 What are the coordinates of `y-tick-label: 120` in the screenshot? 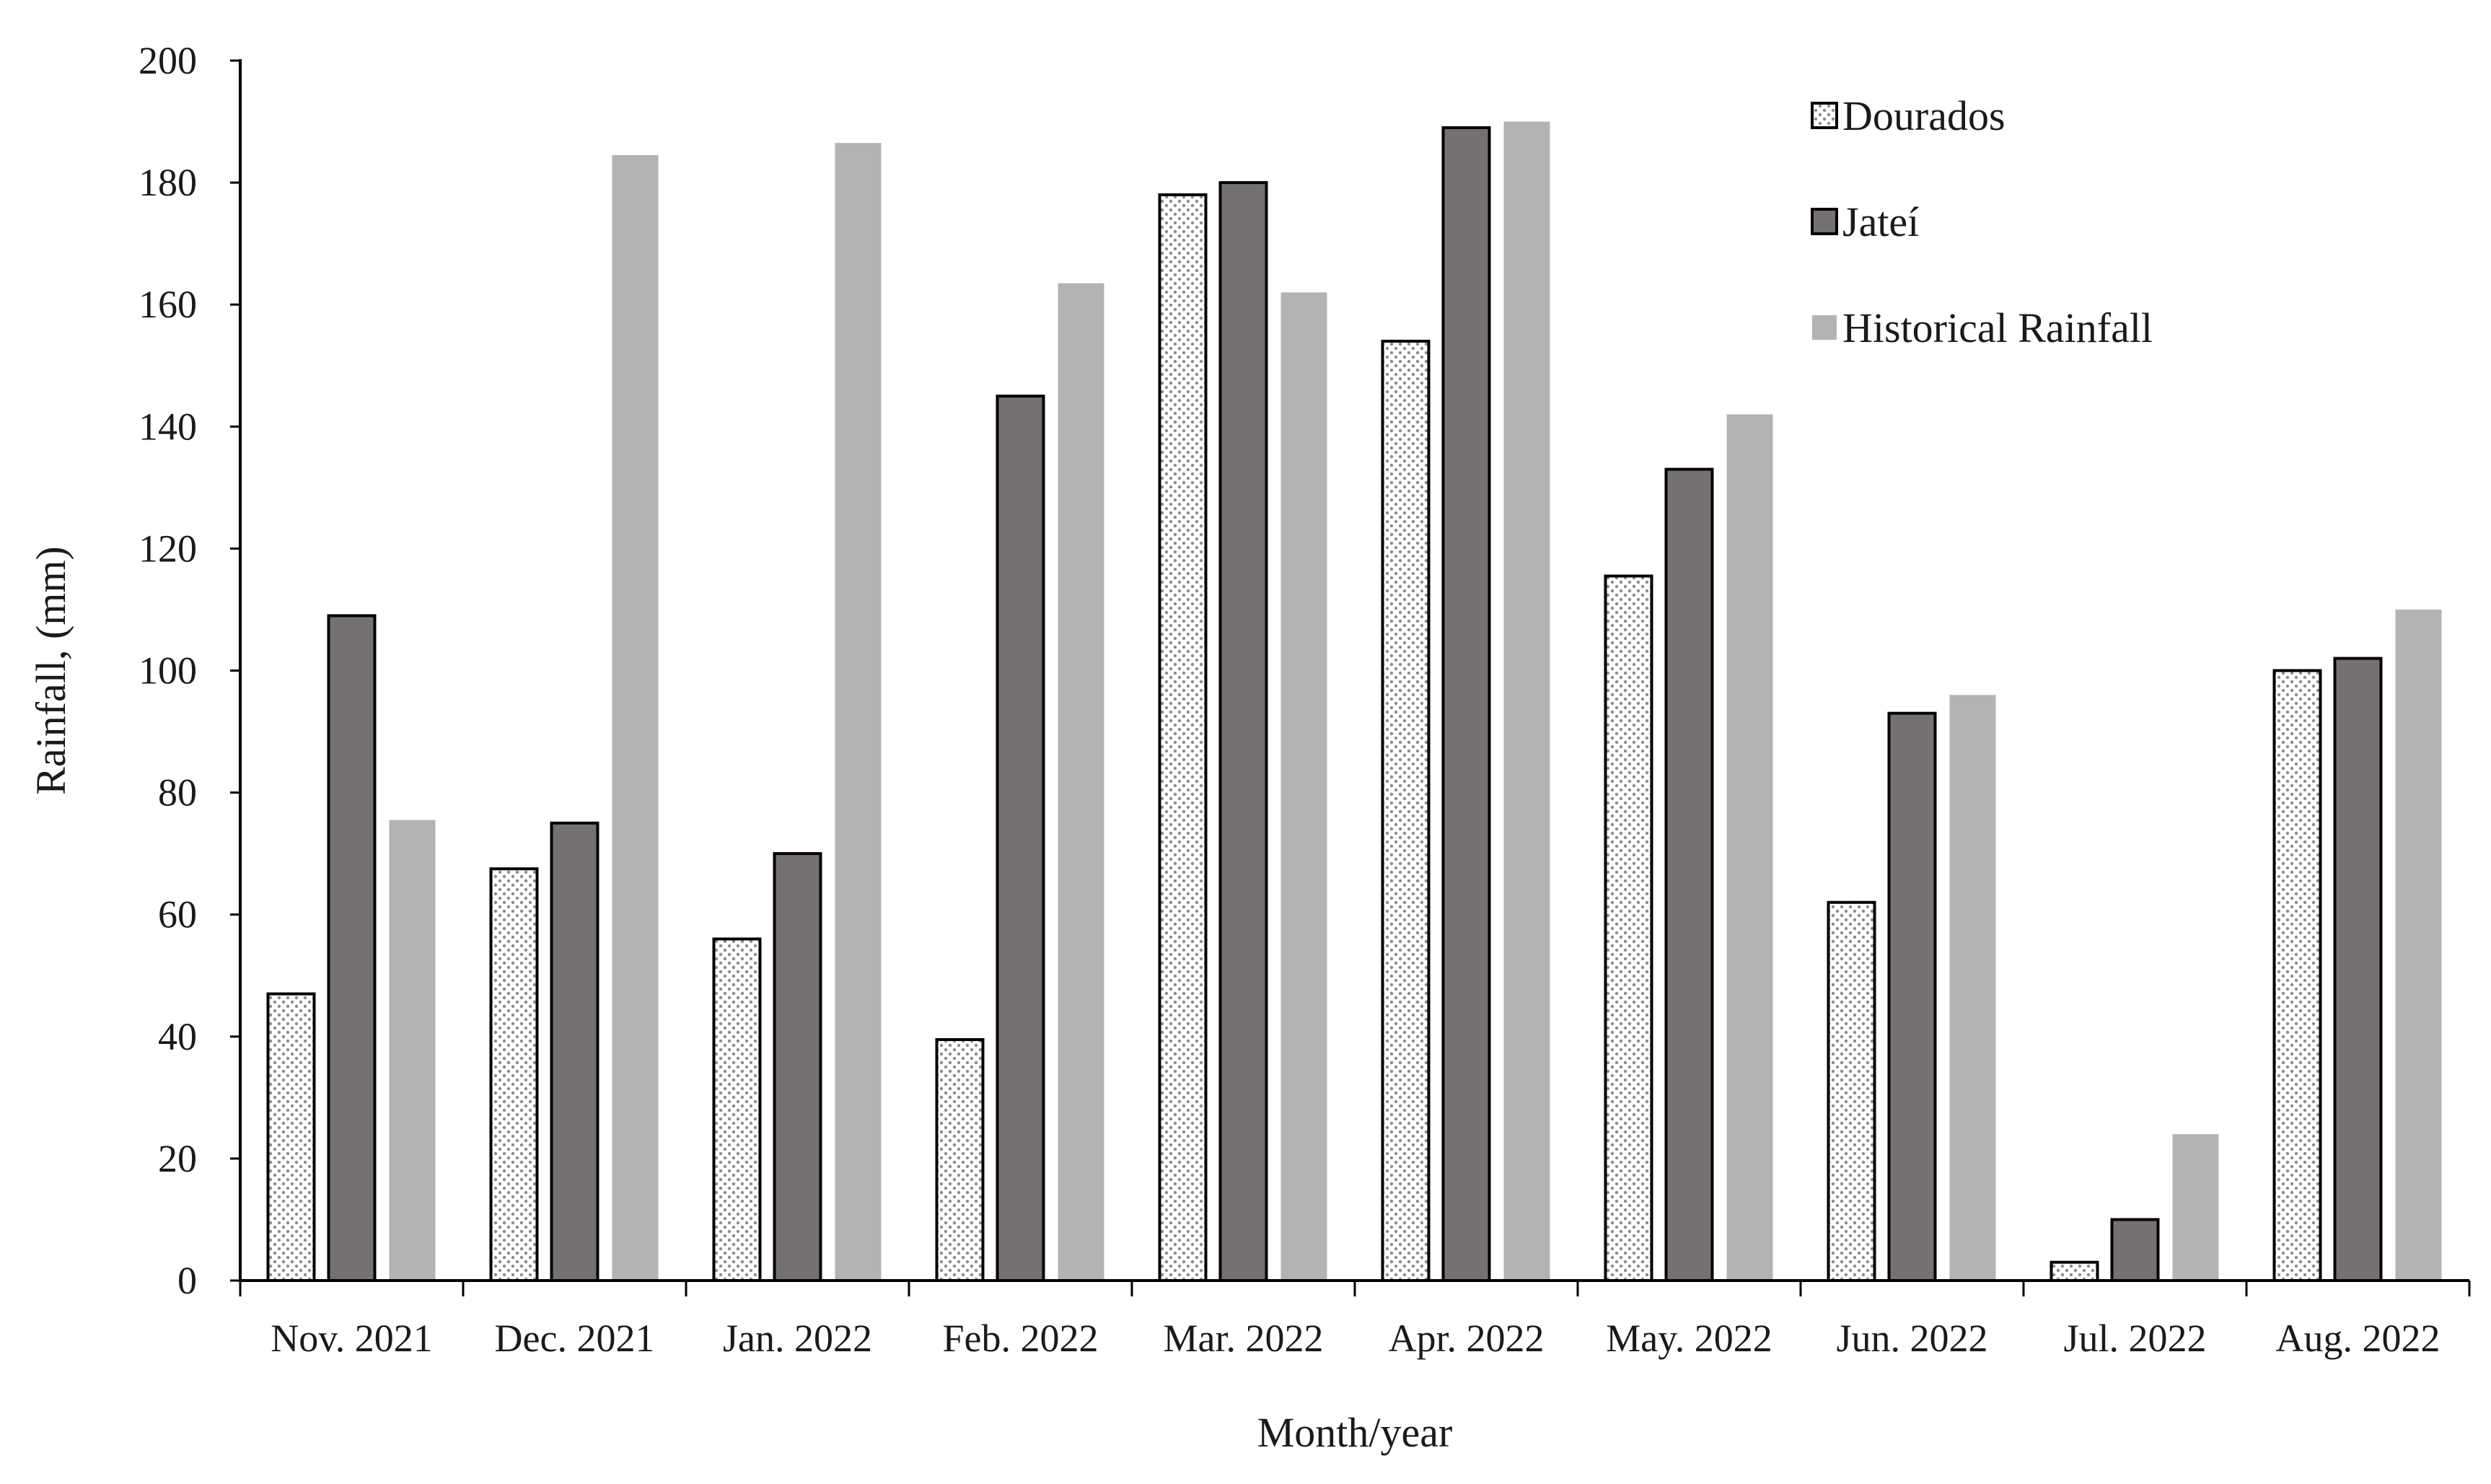 It's located at (168, 548).